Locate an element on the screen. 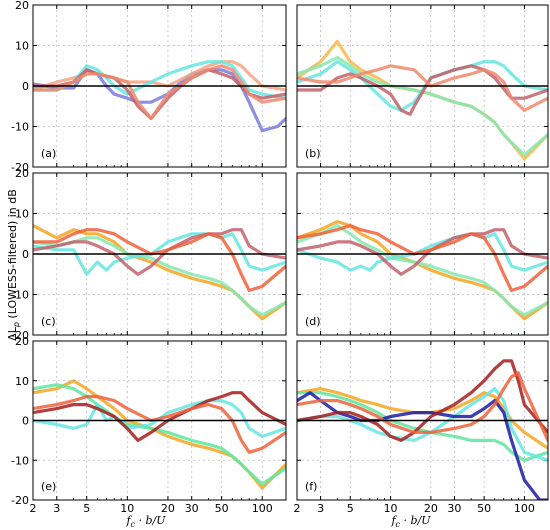 The height and width of the screenshot is (530, 550). panel-label: (c) is located at coordinates (48, 321).